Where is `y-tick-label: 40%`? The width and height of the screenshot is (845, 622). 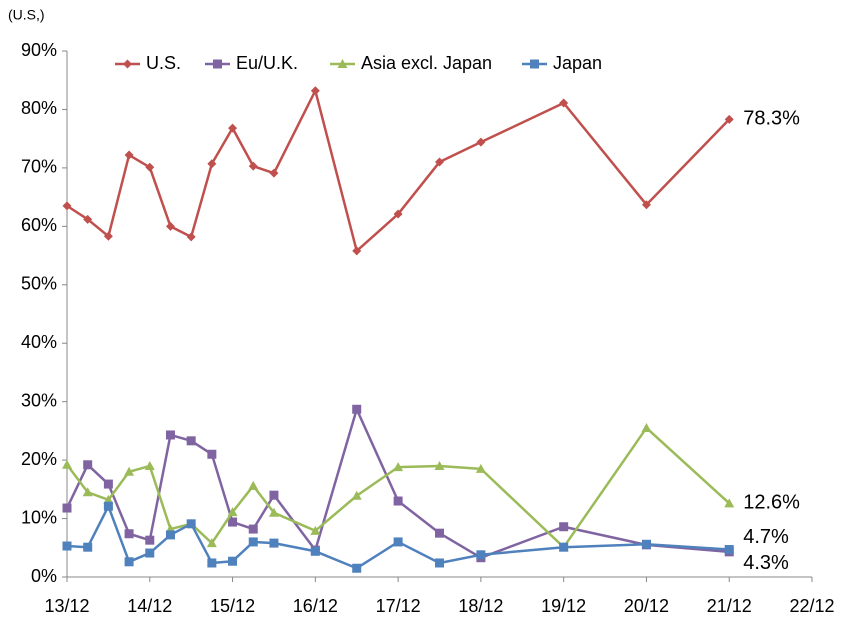 y-tick-label: 40% is located at coordinates (39, 342).